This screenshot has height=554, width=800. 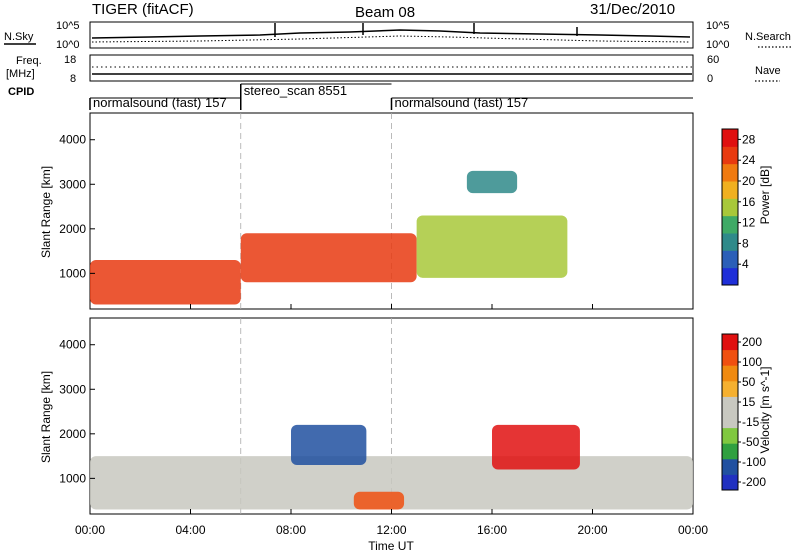 I want to click on velocity-colorbar-label: Velocity [m s^-1], so click(x=765, y=410).